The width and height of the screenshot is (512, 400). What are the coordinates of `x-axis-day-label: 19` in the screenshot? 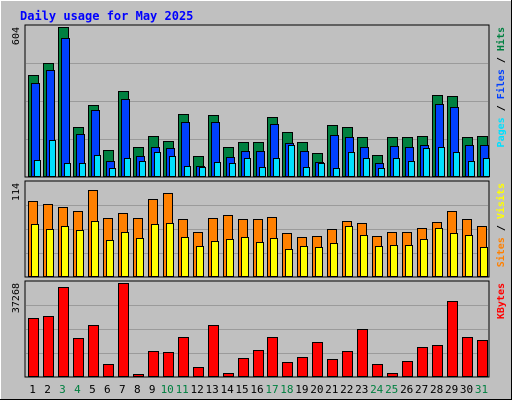 It's located at (301, 389).